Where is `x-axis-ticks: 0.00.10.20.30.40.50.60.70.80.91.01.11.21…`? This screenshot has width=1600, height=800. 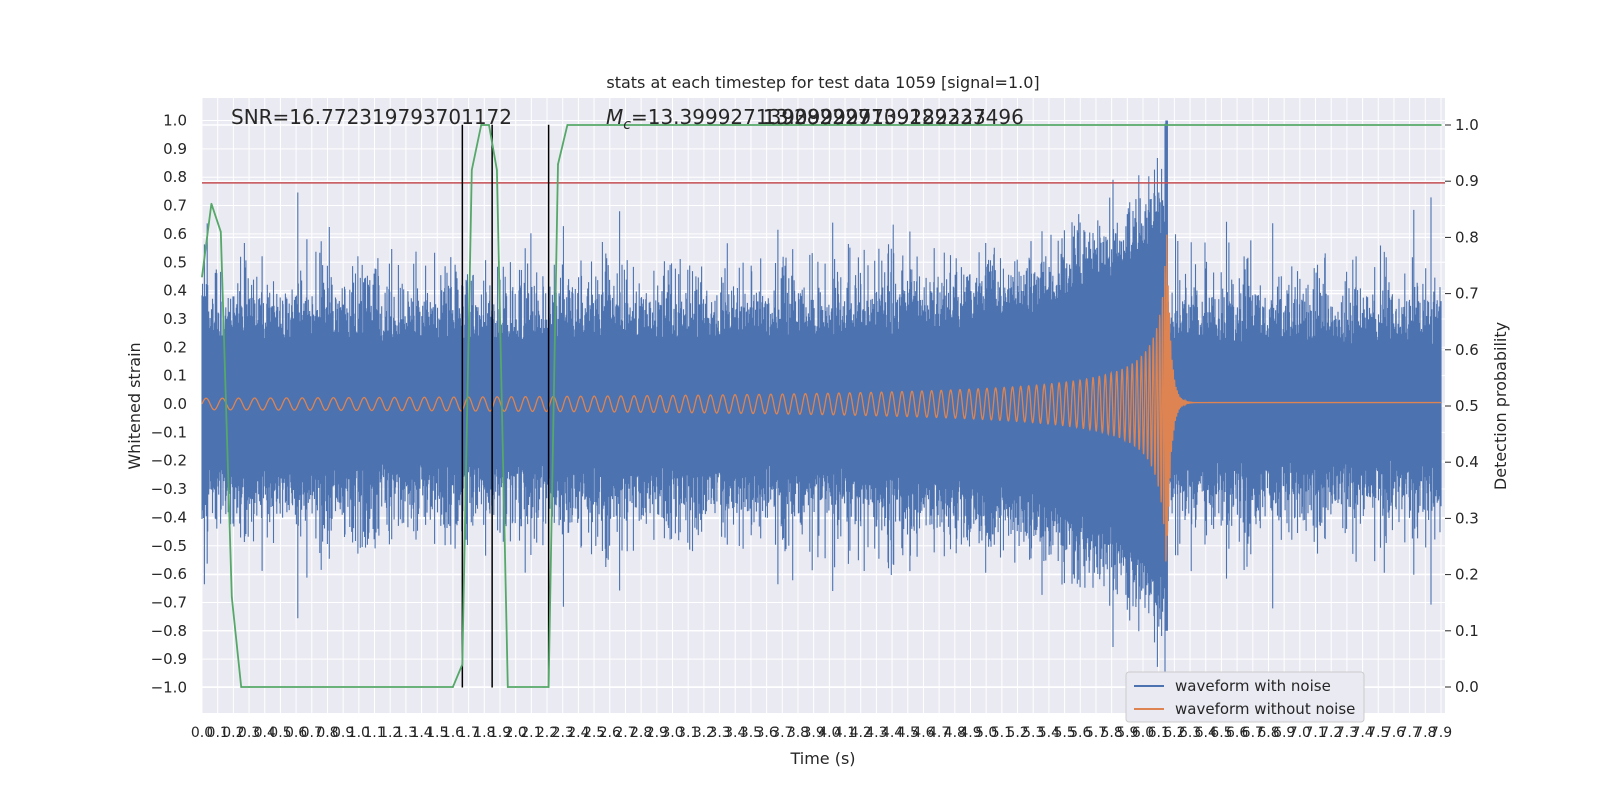
x-axis-ticks: 0.00.10.20.30.40.50.60.70.80.91.01.11.21… is located at coordinates (821, 733).